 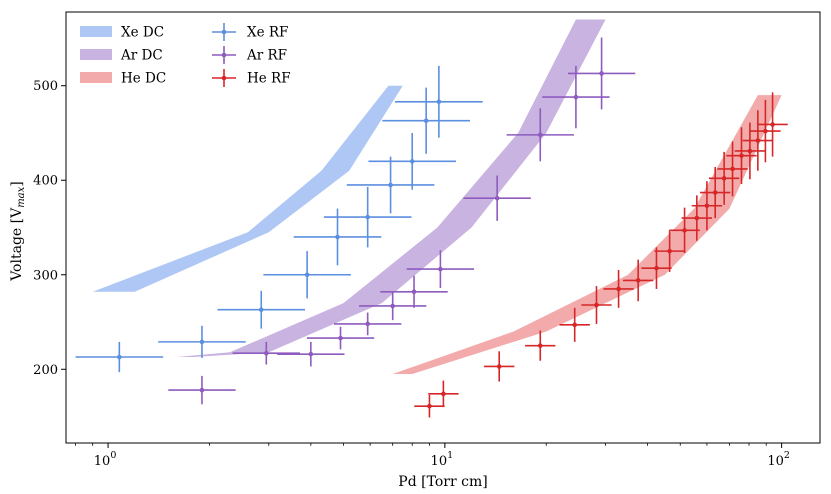 I want to click on legend-item-he-dc: He DC, so click(x=123, y=79).